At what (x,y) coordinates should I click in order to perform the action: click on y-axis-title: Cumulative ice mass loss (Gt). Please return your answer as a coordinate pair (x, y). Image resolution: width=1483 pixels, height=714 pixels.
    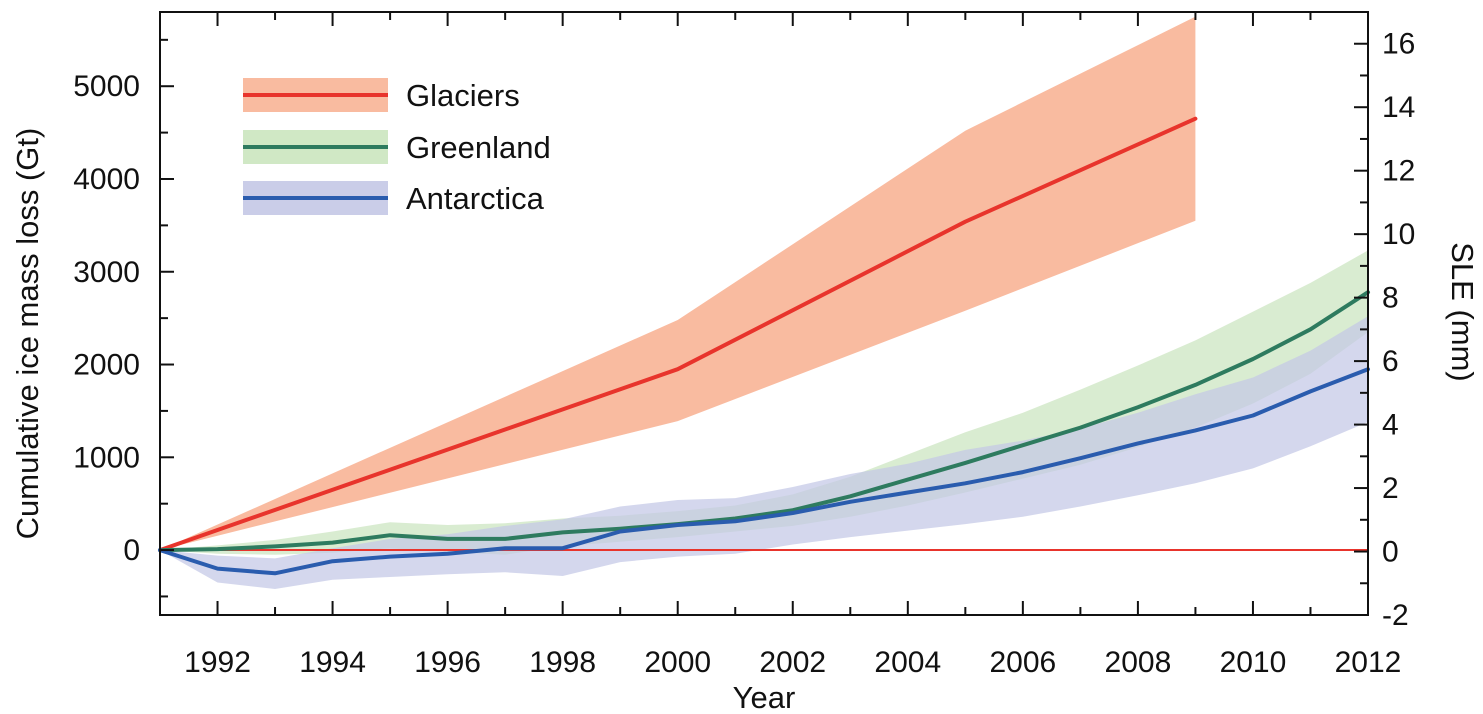
    Looking at the image, I should click on (27, 334).